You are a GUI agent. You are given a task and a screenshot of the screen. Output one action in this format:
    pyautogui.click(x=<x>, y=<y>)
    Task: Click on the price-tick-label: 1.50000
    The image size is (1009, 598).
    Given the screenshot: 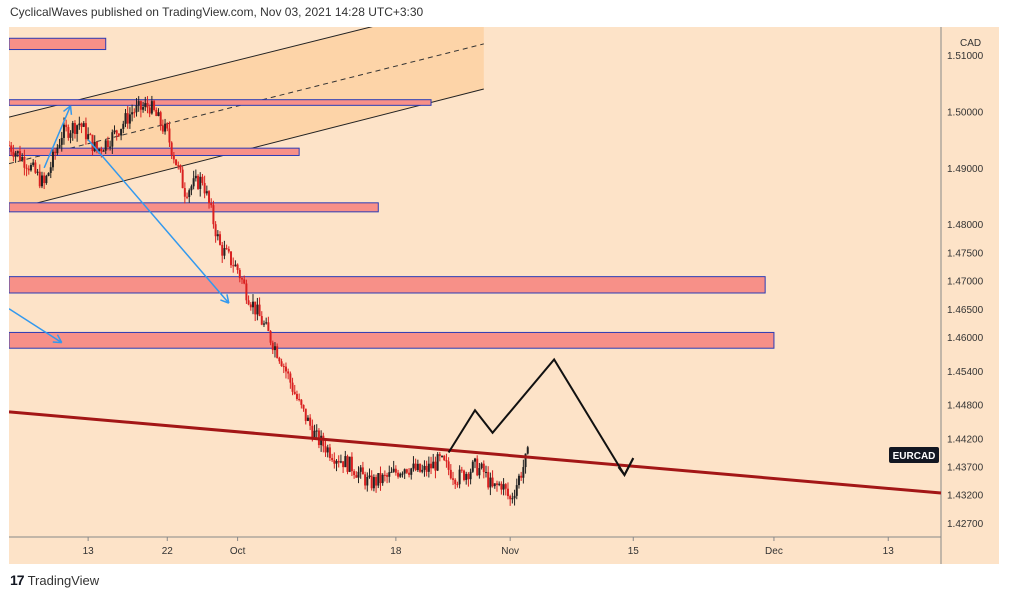 What is the action you would take?
    pyautogui.click(x=965, y=113)
    